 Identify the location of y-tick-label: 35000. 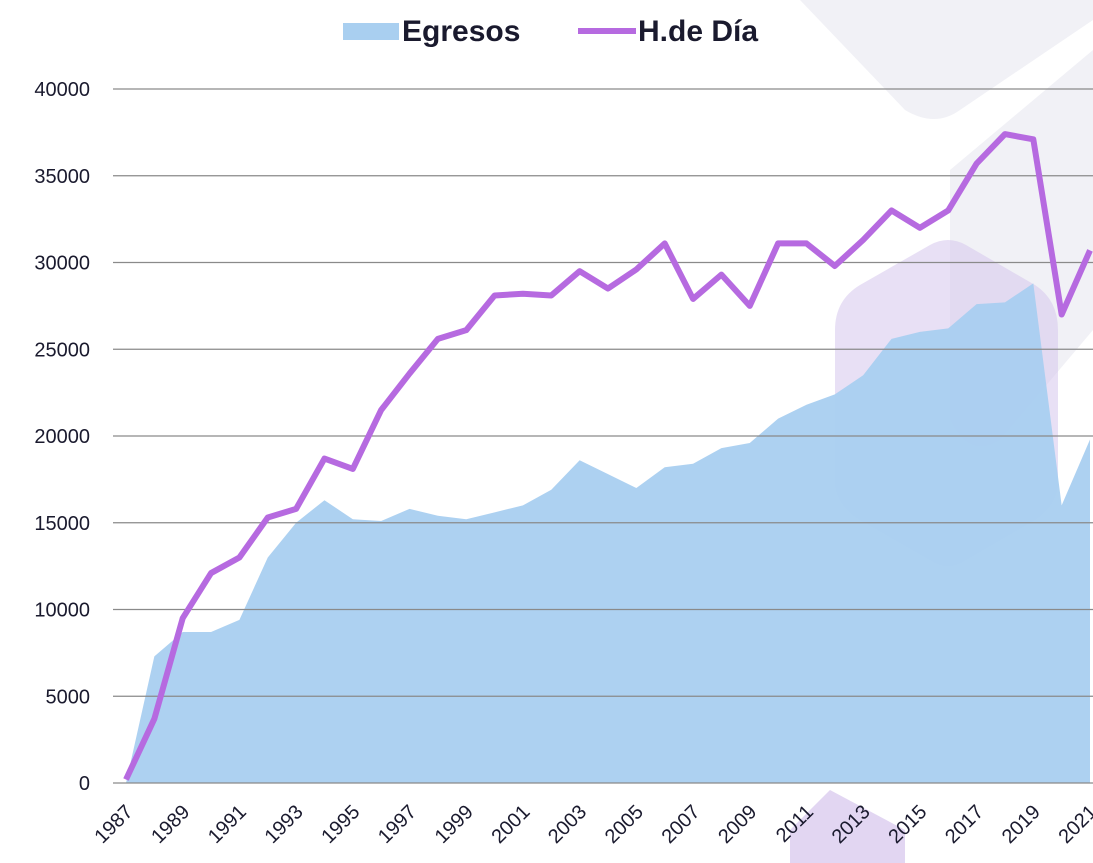
(62, 177).